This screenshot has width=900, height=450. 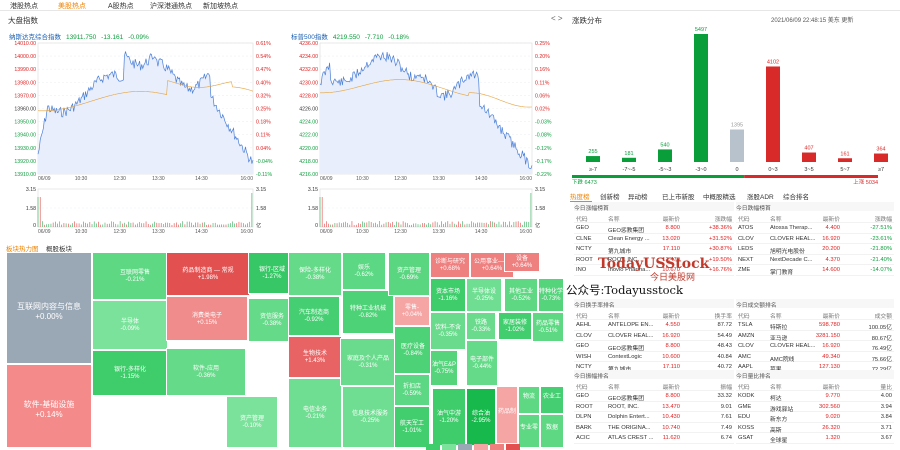 What do you see at coordinates (815, 396) in the screenshot?
I see `table-row: KODK 柯达 9.770 4.00` at bounding box center [815, 396].